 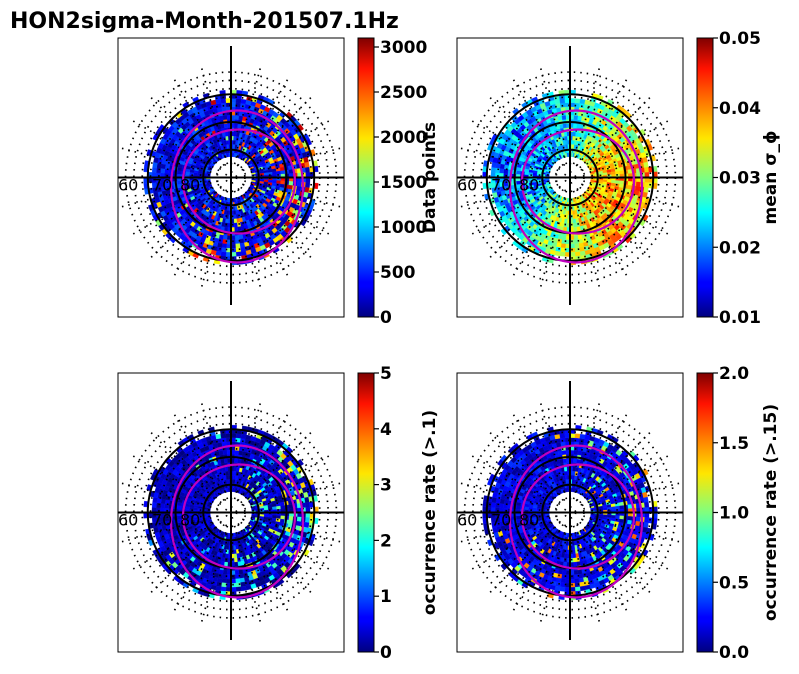 What do you see at coordinates (734, 374) in the screenshot?
I see `colorbar-tick-label: 2.0` at bounding box center [734, 374].